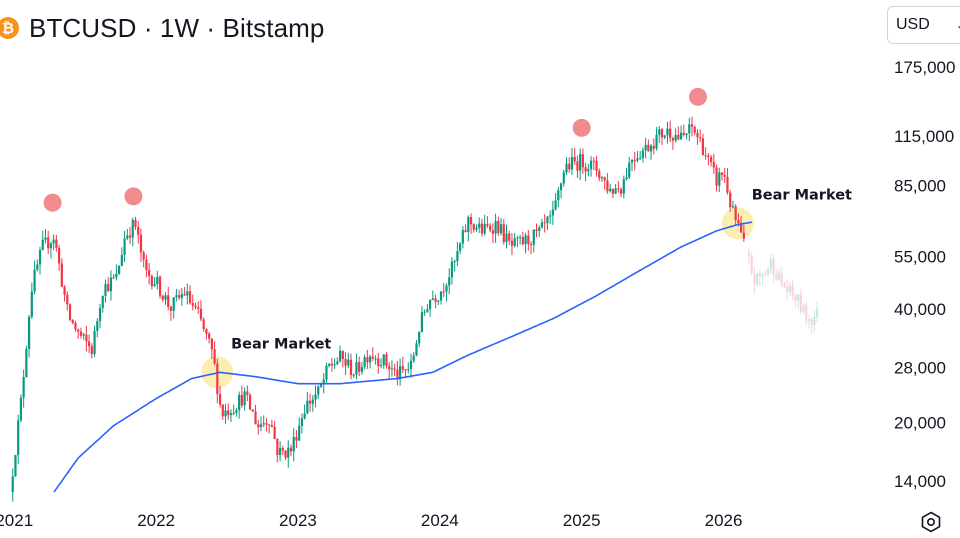 The height and width of the screenshot is (538, 960). Describe the element at coordinates (931, 522) in the screenshot. I see `settings-icon` at that location.